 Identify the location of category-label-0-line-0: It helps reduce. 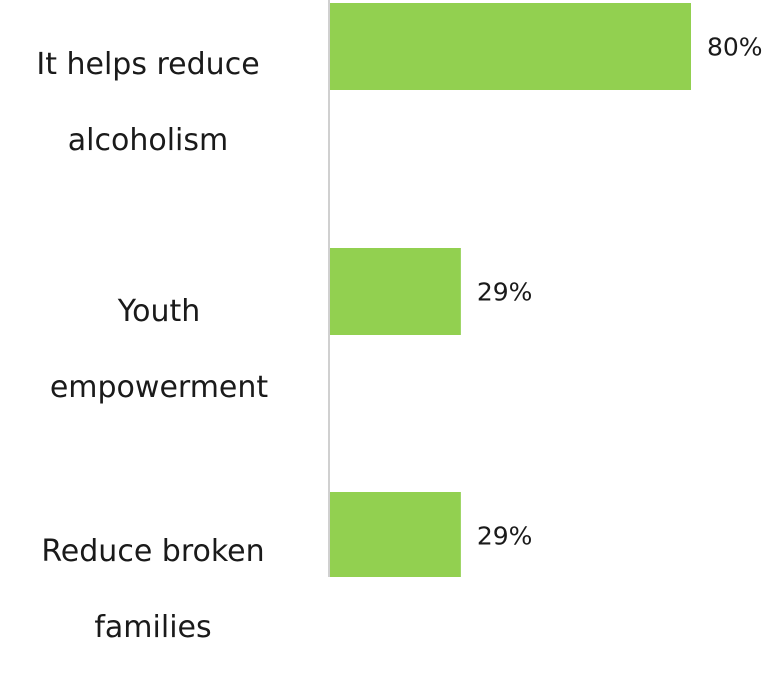
(148, 64).